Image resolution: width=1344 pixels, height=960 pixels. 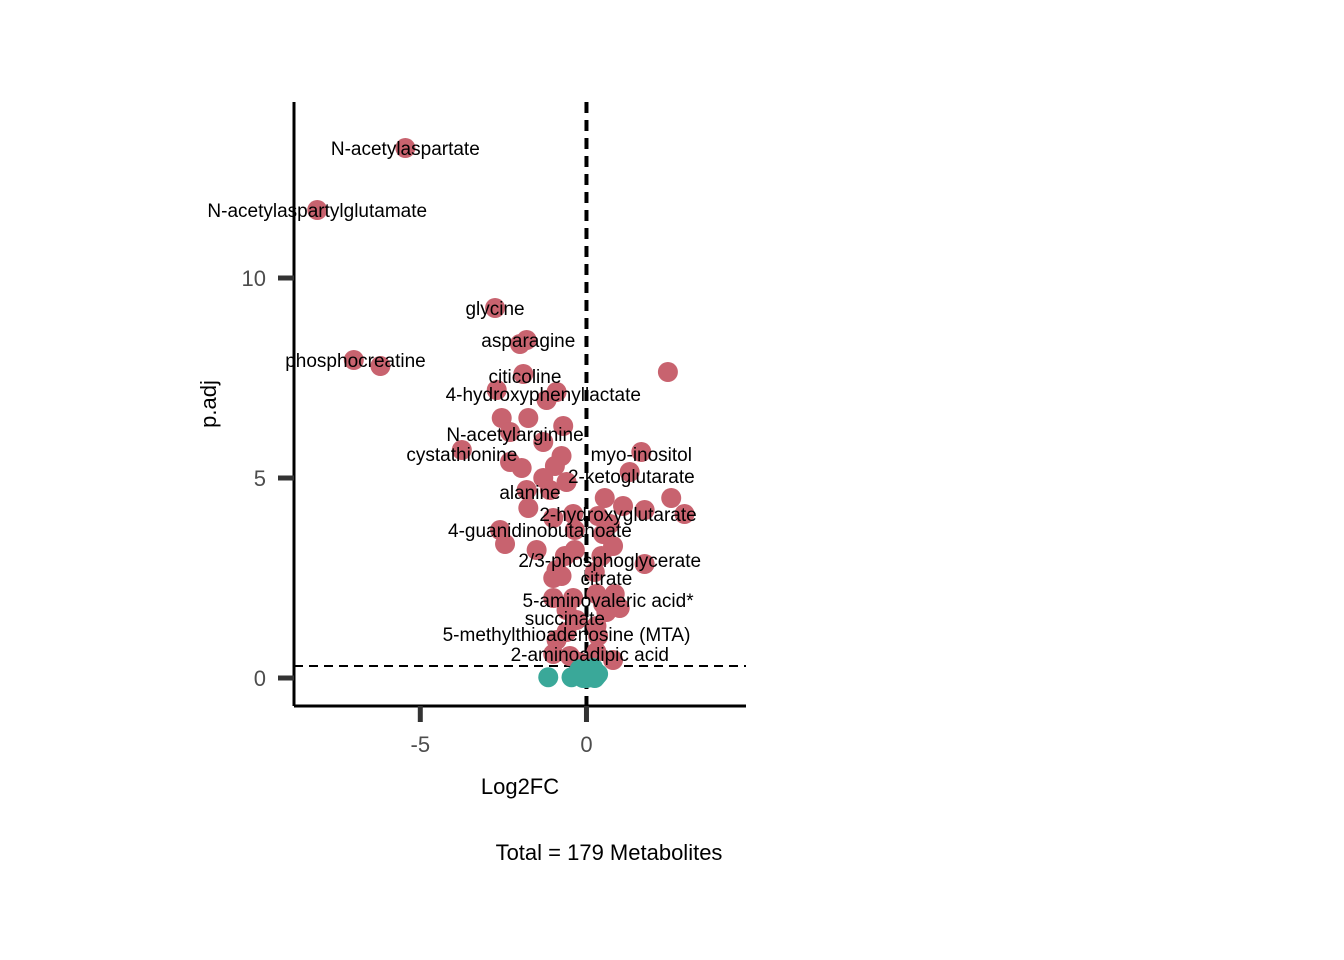 What do you see at coordinates (609, 852) in the screenshot?
I see `total-caption: Total = 179 Metabolites` at bounding box center [609, 852].